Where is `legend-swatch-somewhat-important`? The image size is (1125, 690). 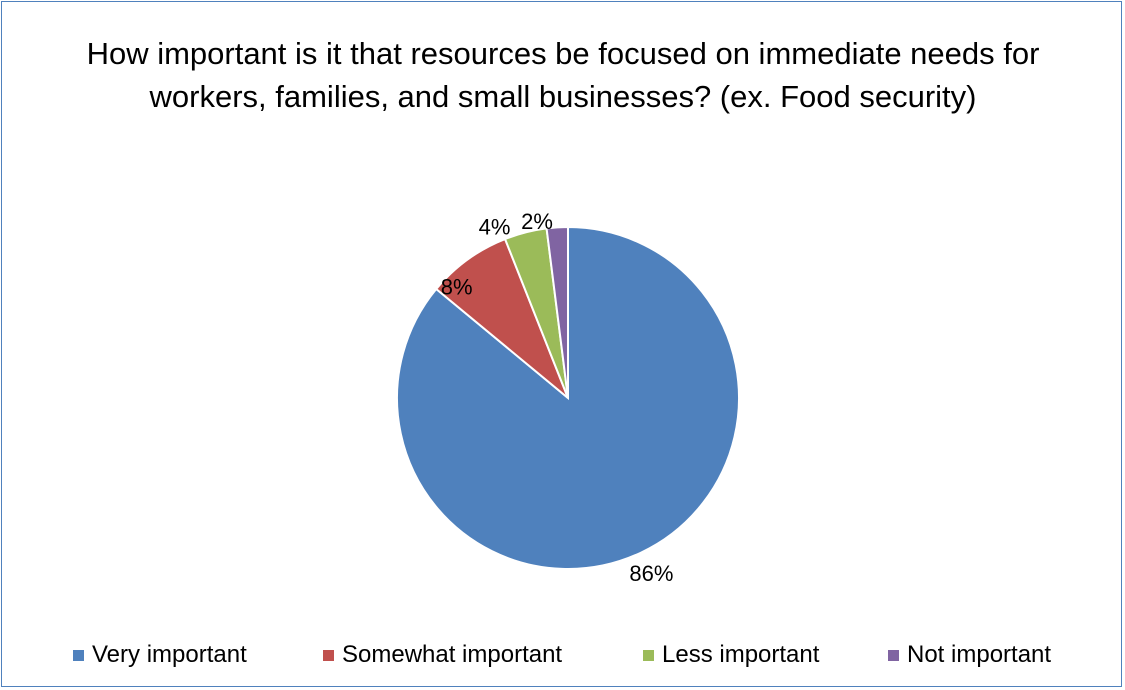
legend-swatch-somewhat-important is located at coordinates (328, 655).